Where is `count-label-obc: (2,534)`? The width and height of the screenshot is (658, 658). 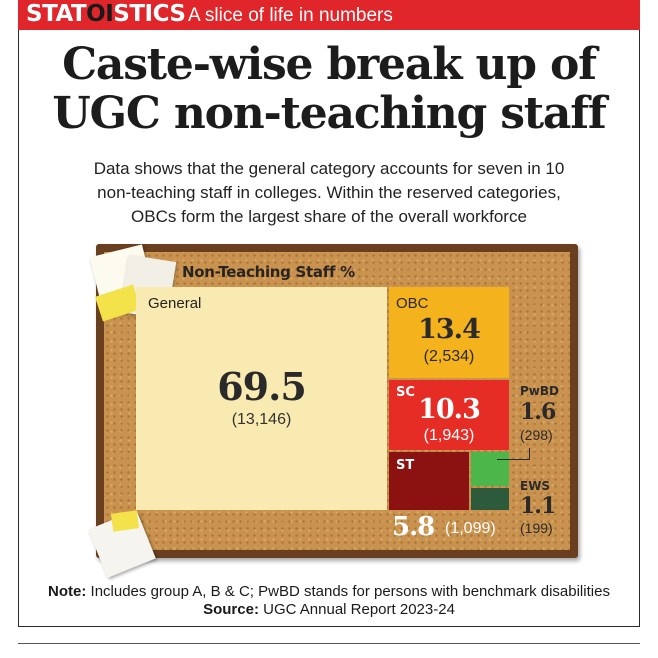 count-label-obc: (2,534) is located at coordinates (449, 356).